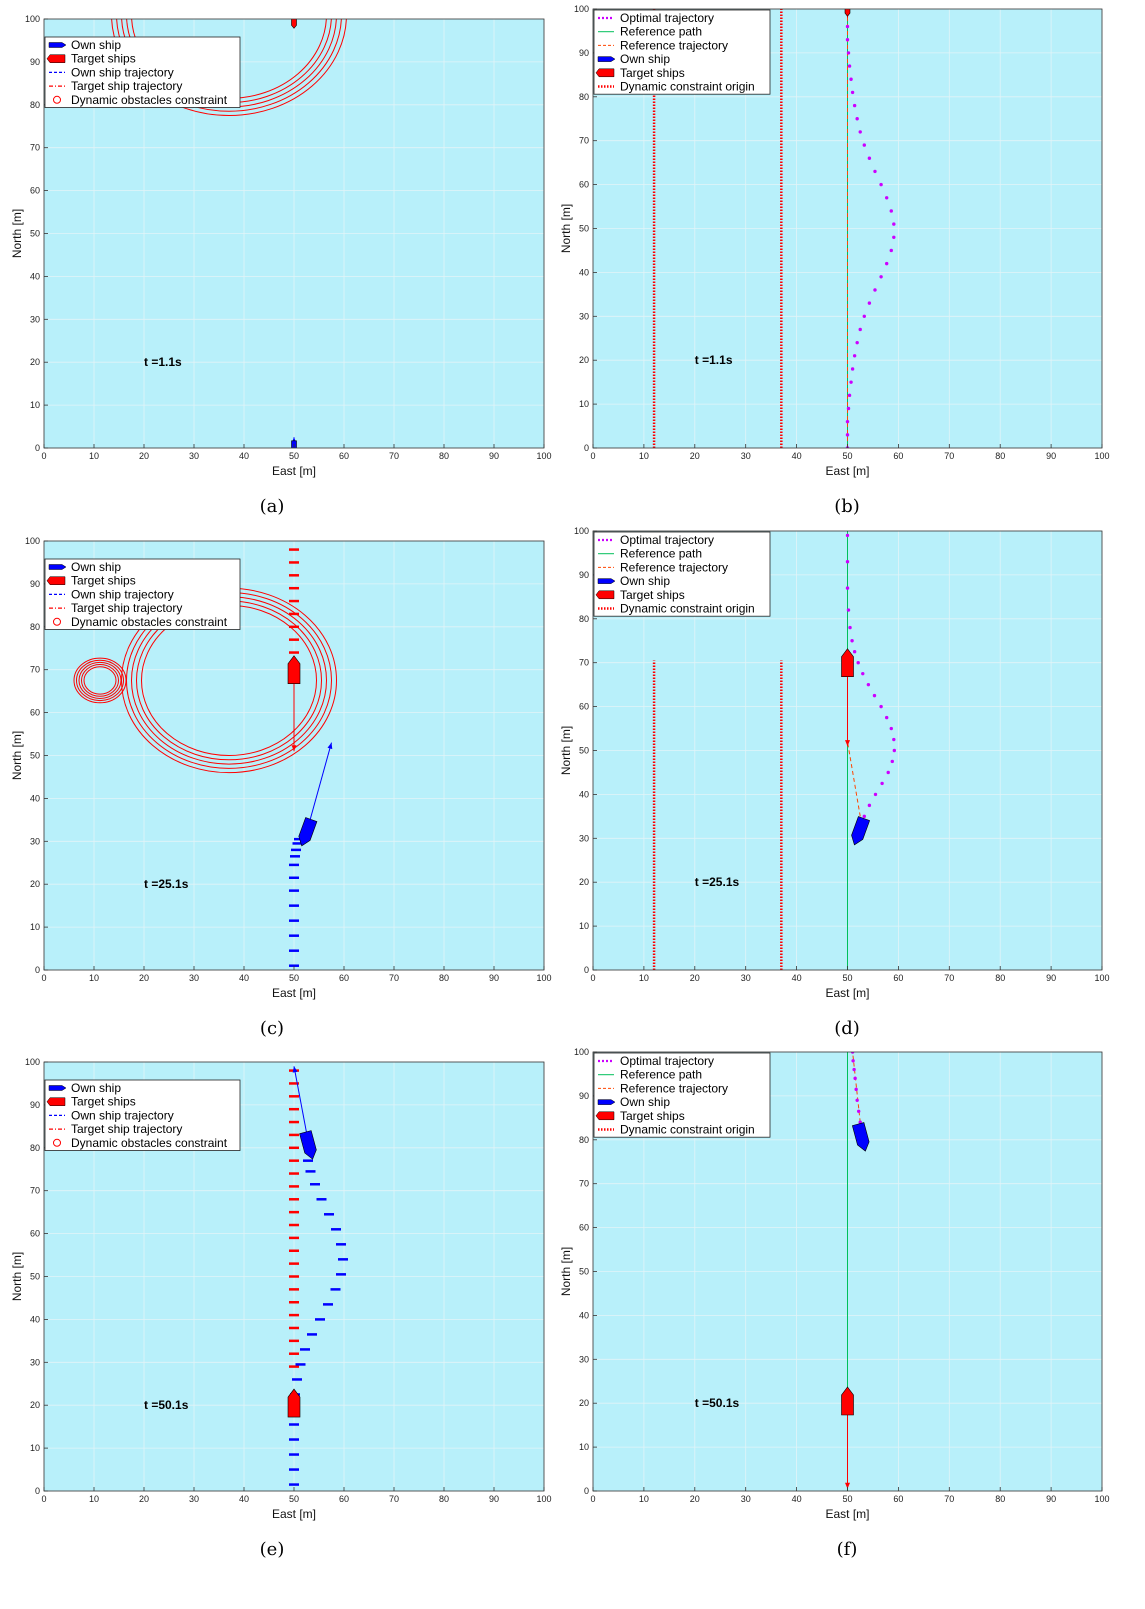  What do you see at coordinates (57, 99) in the screenshot?
I see `legend-symbol-constraint` at bounding box center [57, 99].